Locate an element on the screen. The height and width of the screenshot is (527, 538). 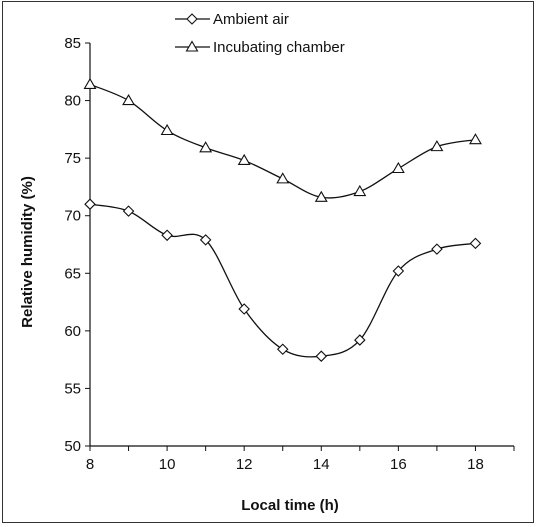
y-axis-ticks: 50 55 60 65 70 75 80 85 is located at coordinates (77, 245).